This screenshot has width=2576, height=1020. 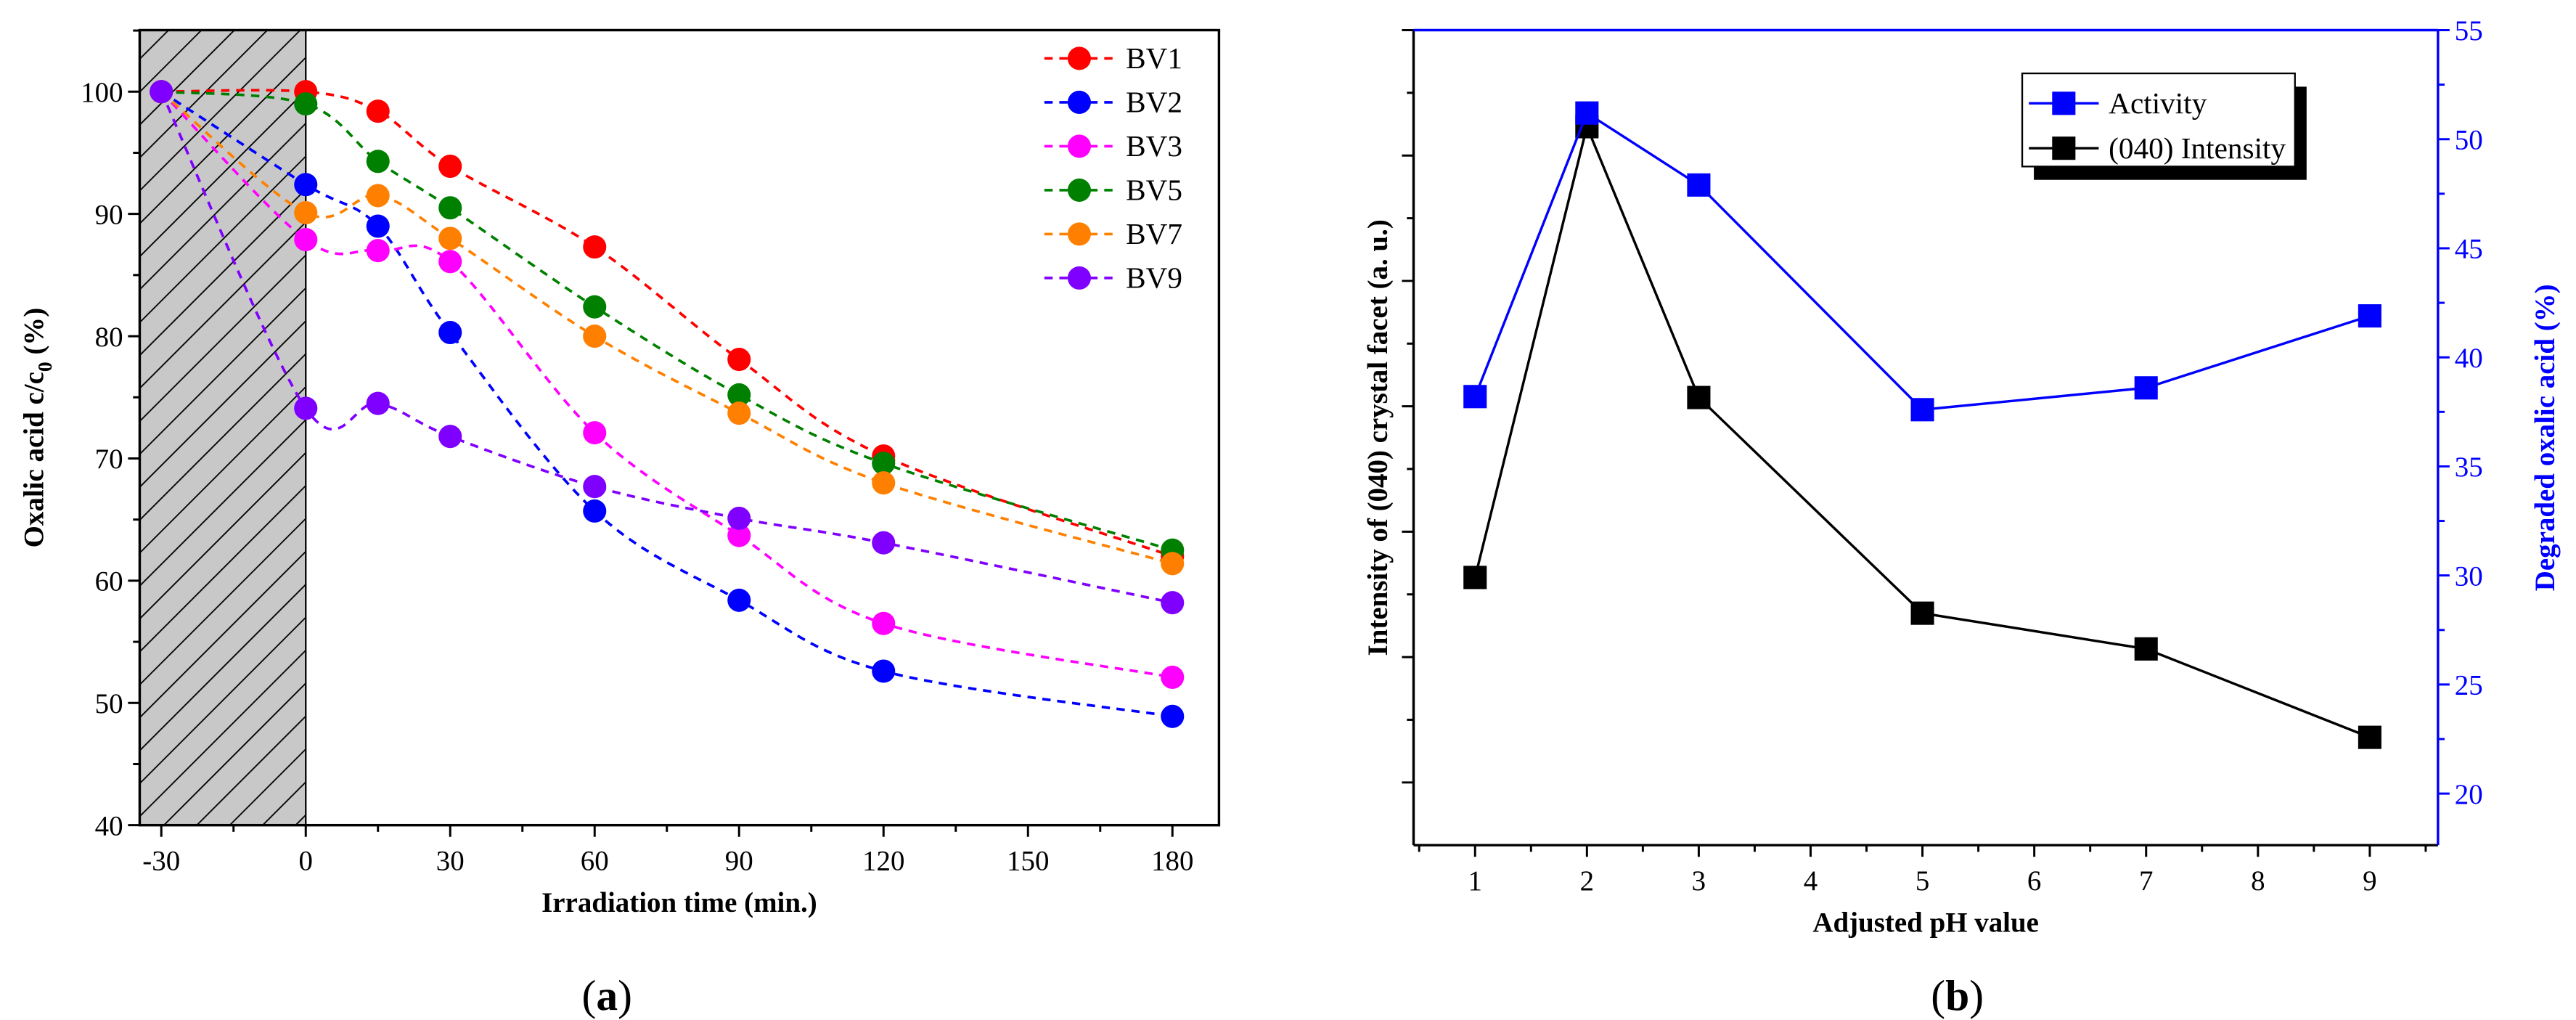 I want to click on x-tick-label: 8, so click(x=2258, y=881).